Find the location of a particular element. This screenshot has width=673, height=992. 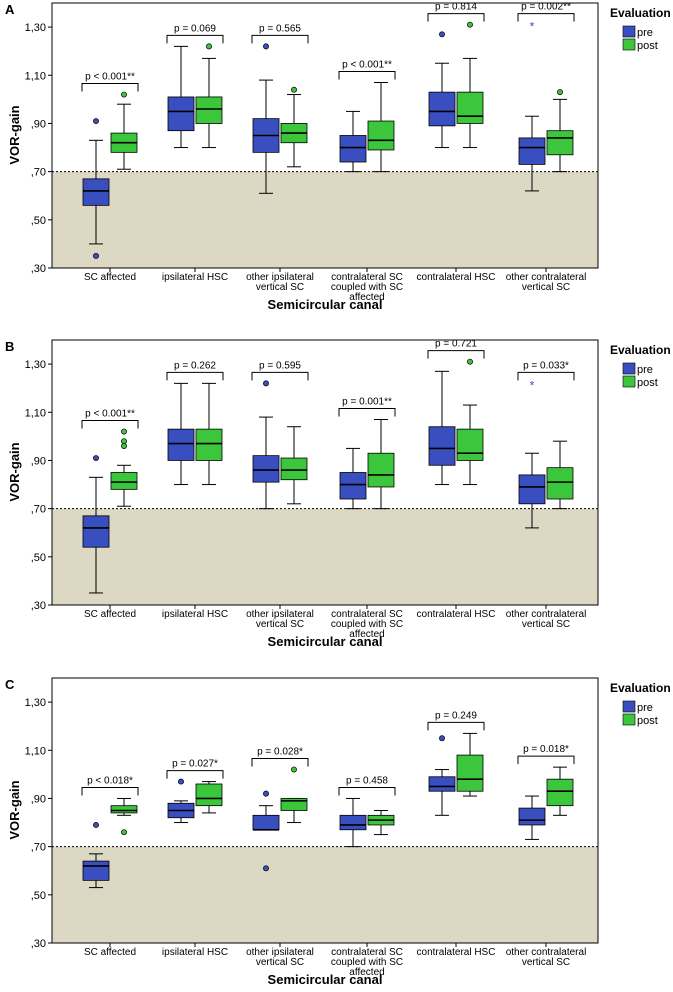

p-value-label: p = 0.458 is located at coordinates (367, 780).